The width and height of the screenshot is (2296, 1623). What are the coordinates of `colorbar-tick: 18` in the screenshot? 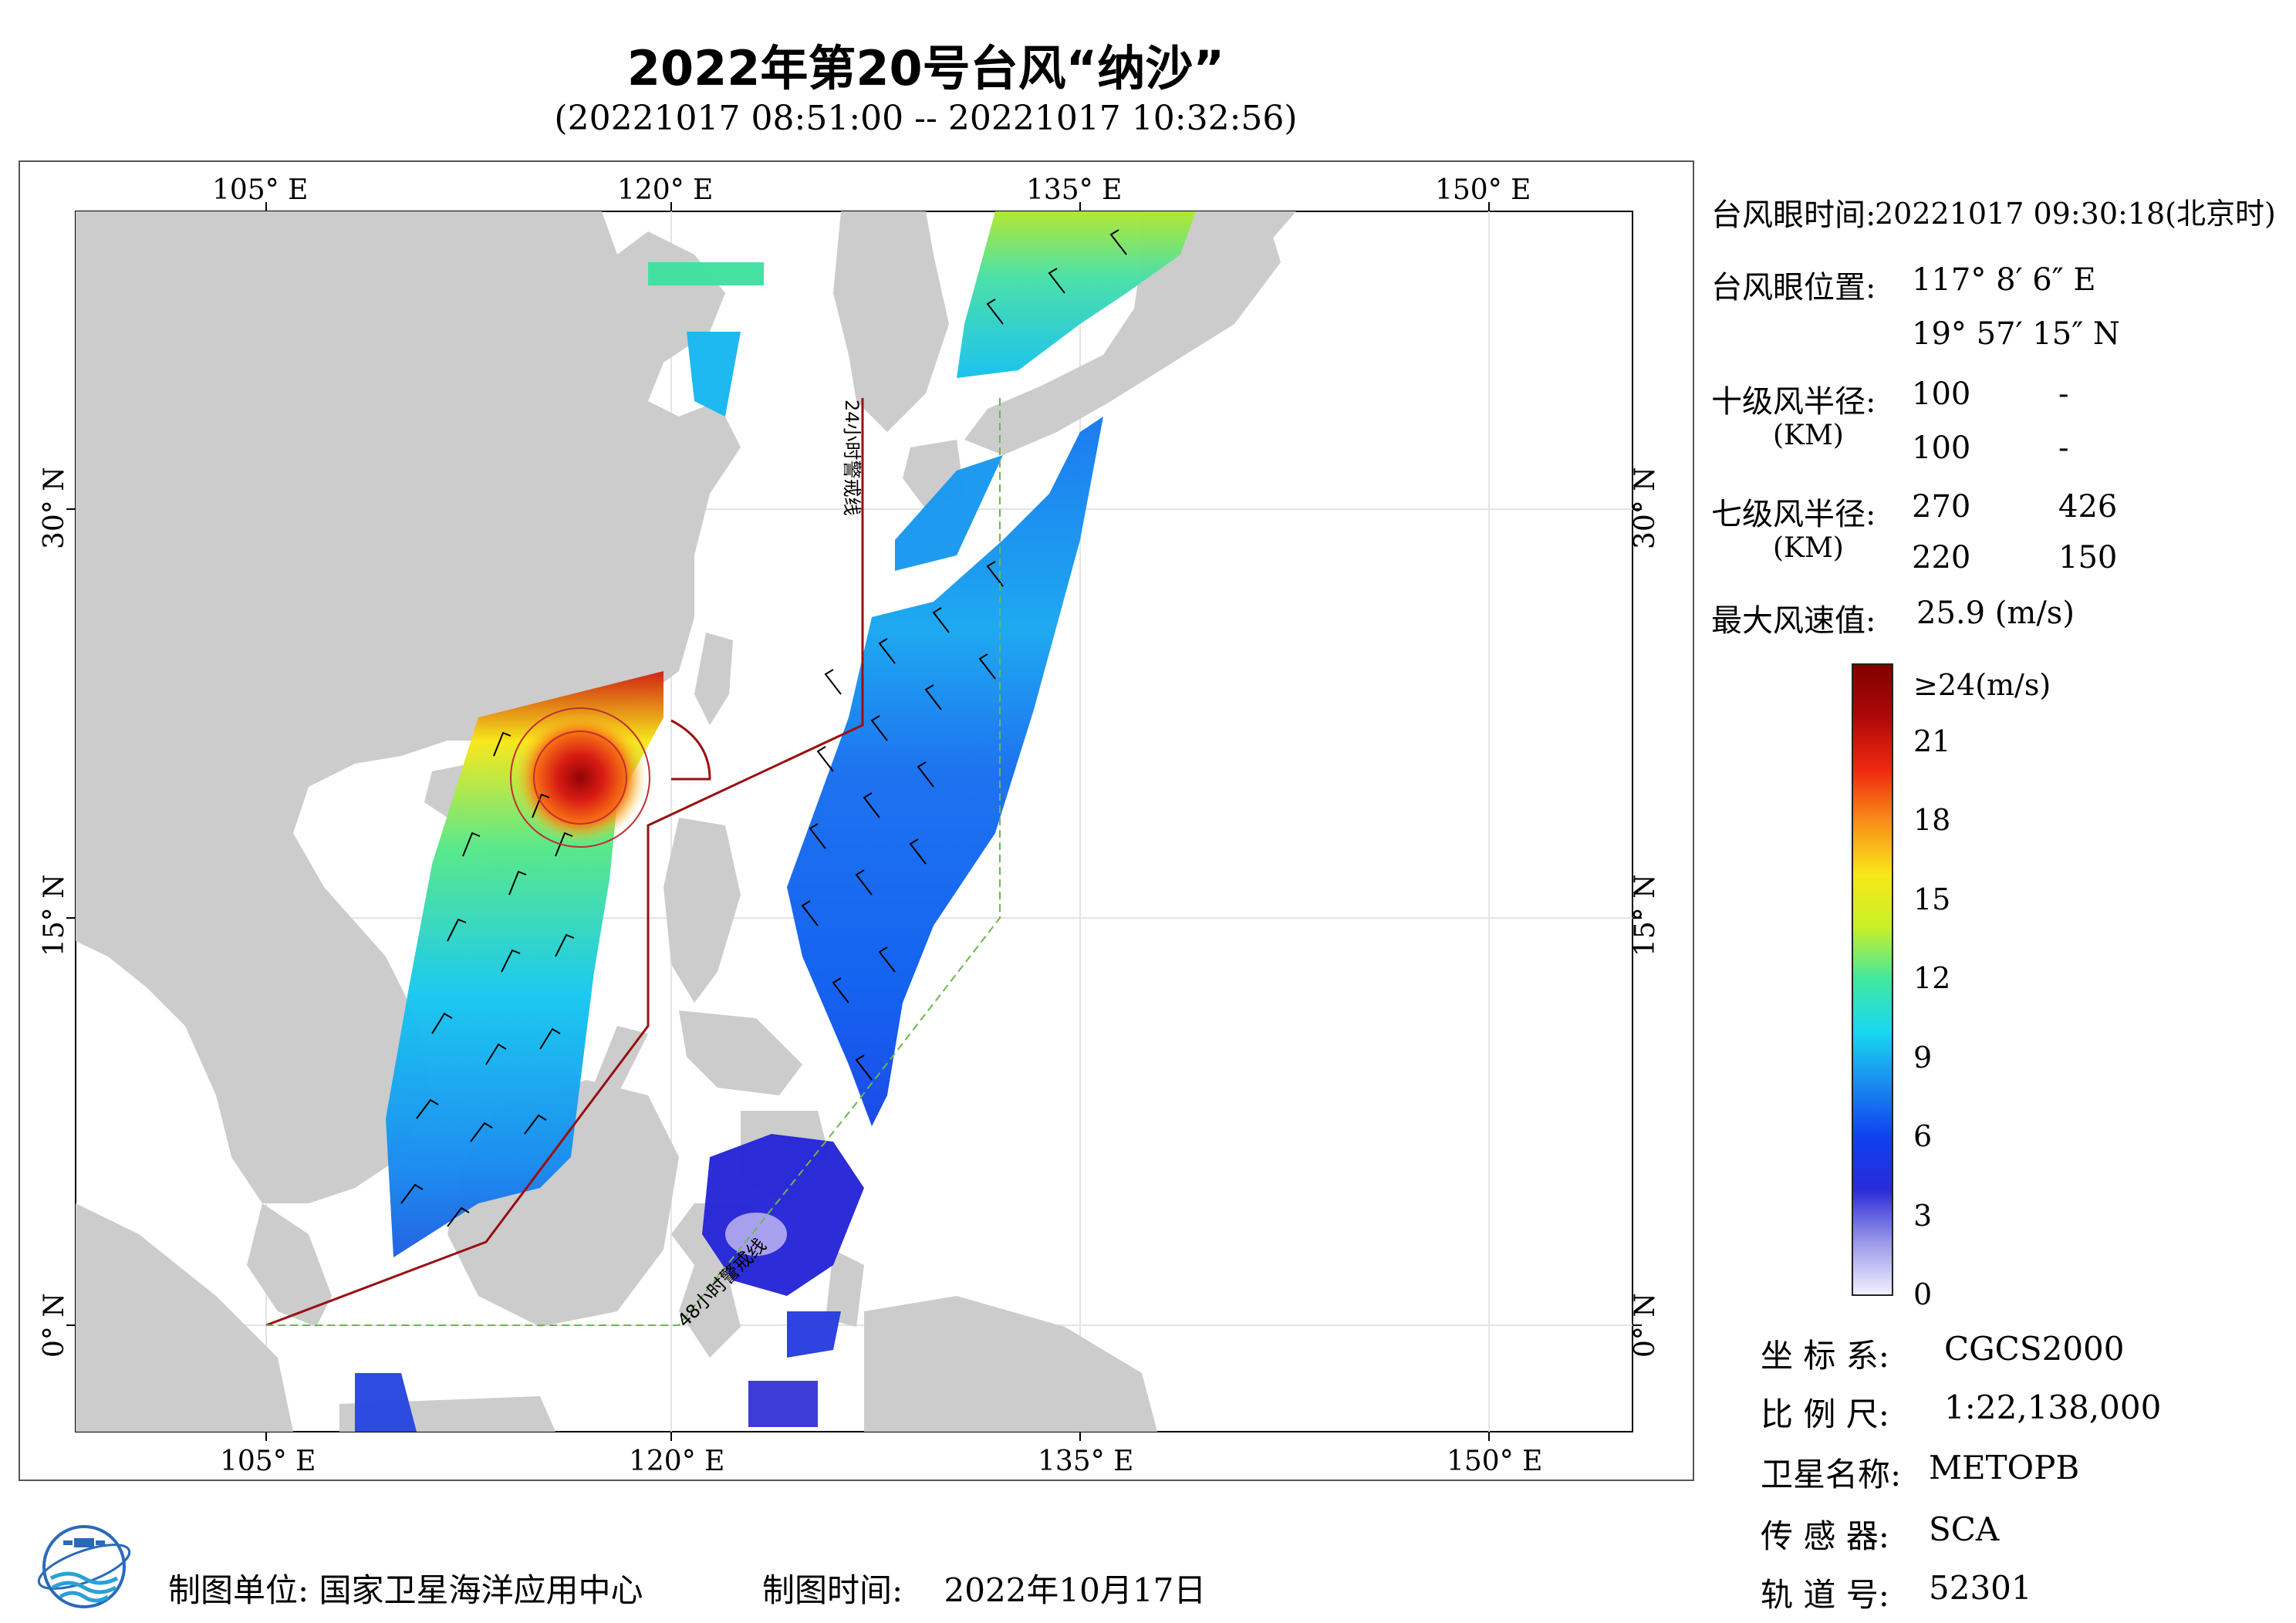 It's located at (1932, 820).